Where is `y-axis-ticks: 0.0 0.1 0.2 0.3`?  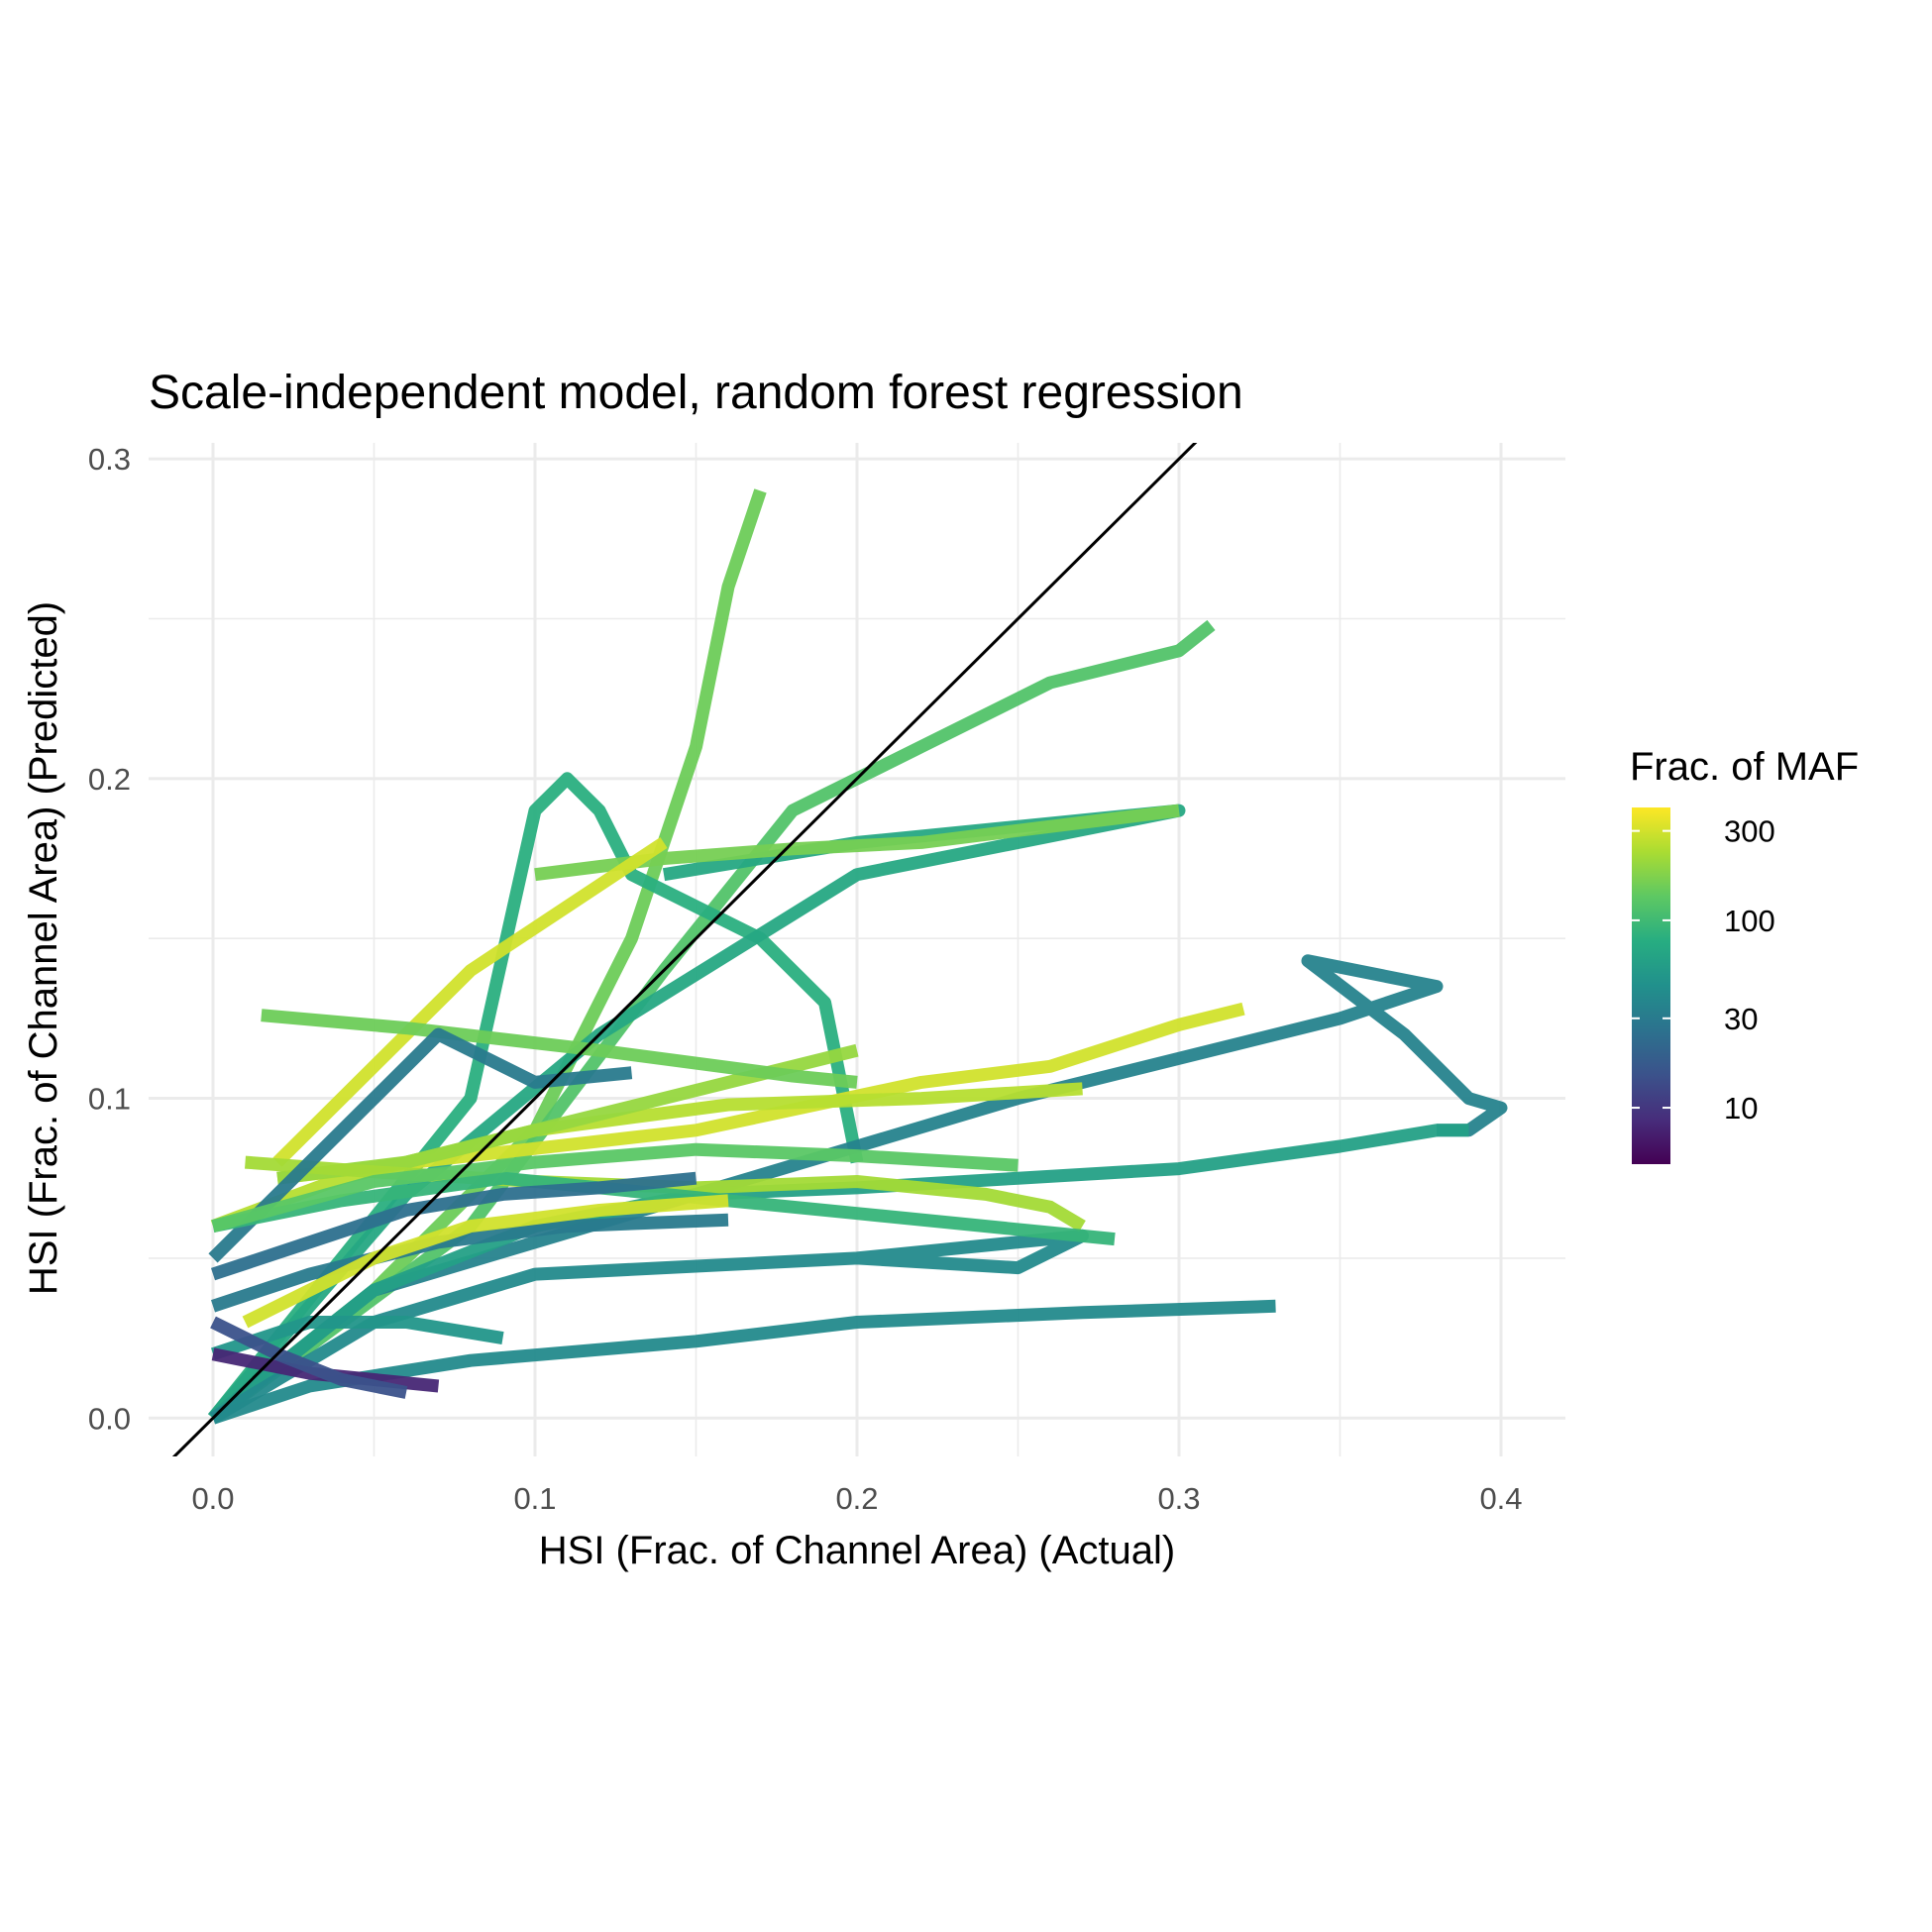 y-axis-ticks: 0.0 0.1 0.2 0.3 is located at coordinates (109, 939).